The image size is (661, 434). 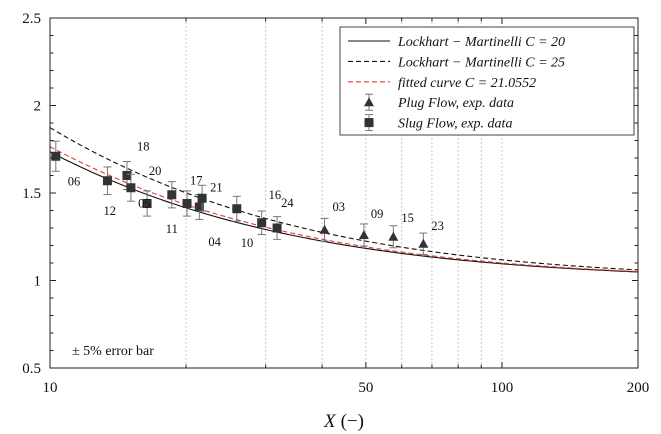 I want to click on point-label: 18, so click(x=143, y=147).